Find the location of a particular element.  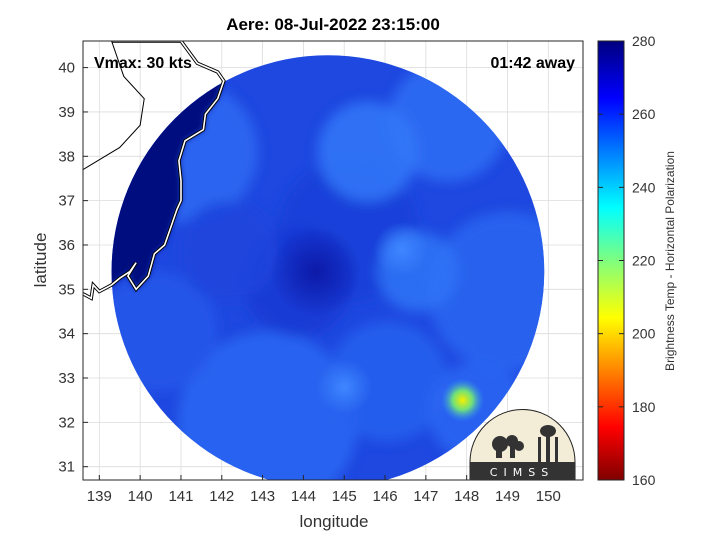

x-tick-label: 142 is located at coordinates (221, 496).